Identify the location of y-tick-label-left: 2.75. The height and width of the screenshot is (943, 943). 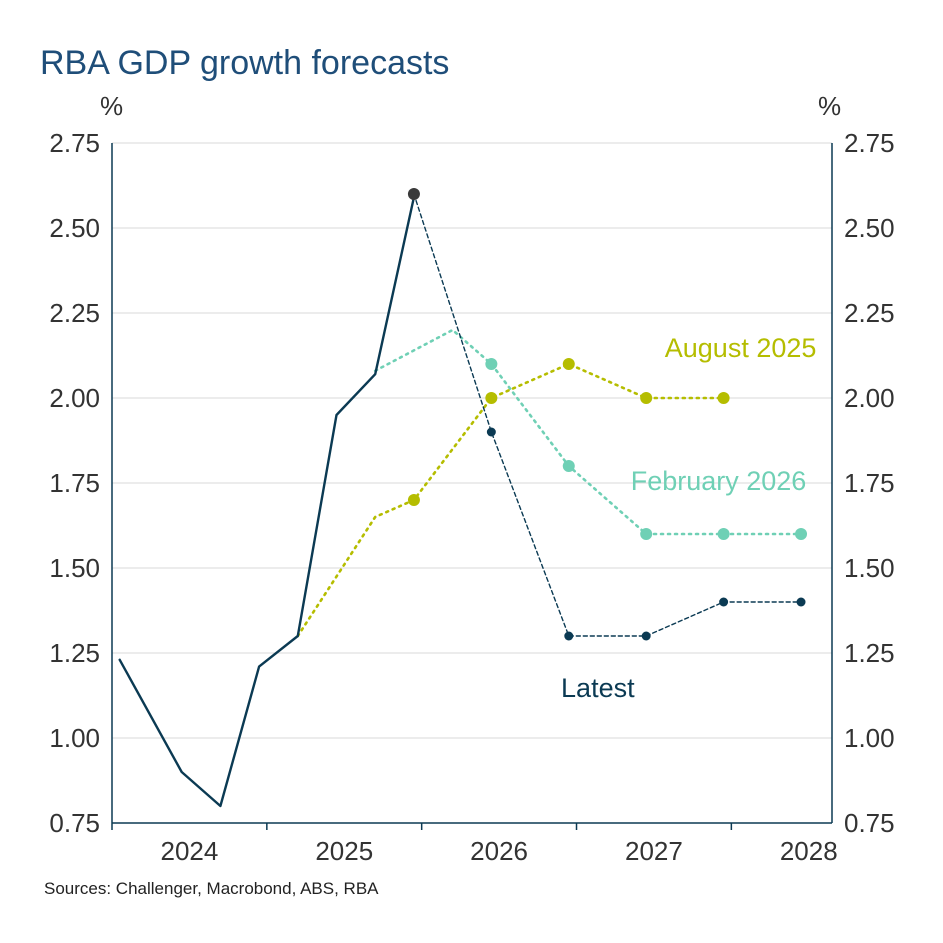
(74, 143).